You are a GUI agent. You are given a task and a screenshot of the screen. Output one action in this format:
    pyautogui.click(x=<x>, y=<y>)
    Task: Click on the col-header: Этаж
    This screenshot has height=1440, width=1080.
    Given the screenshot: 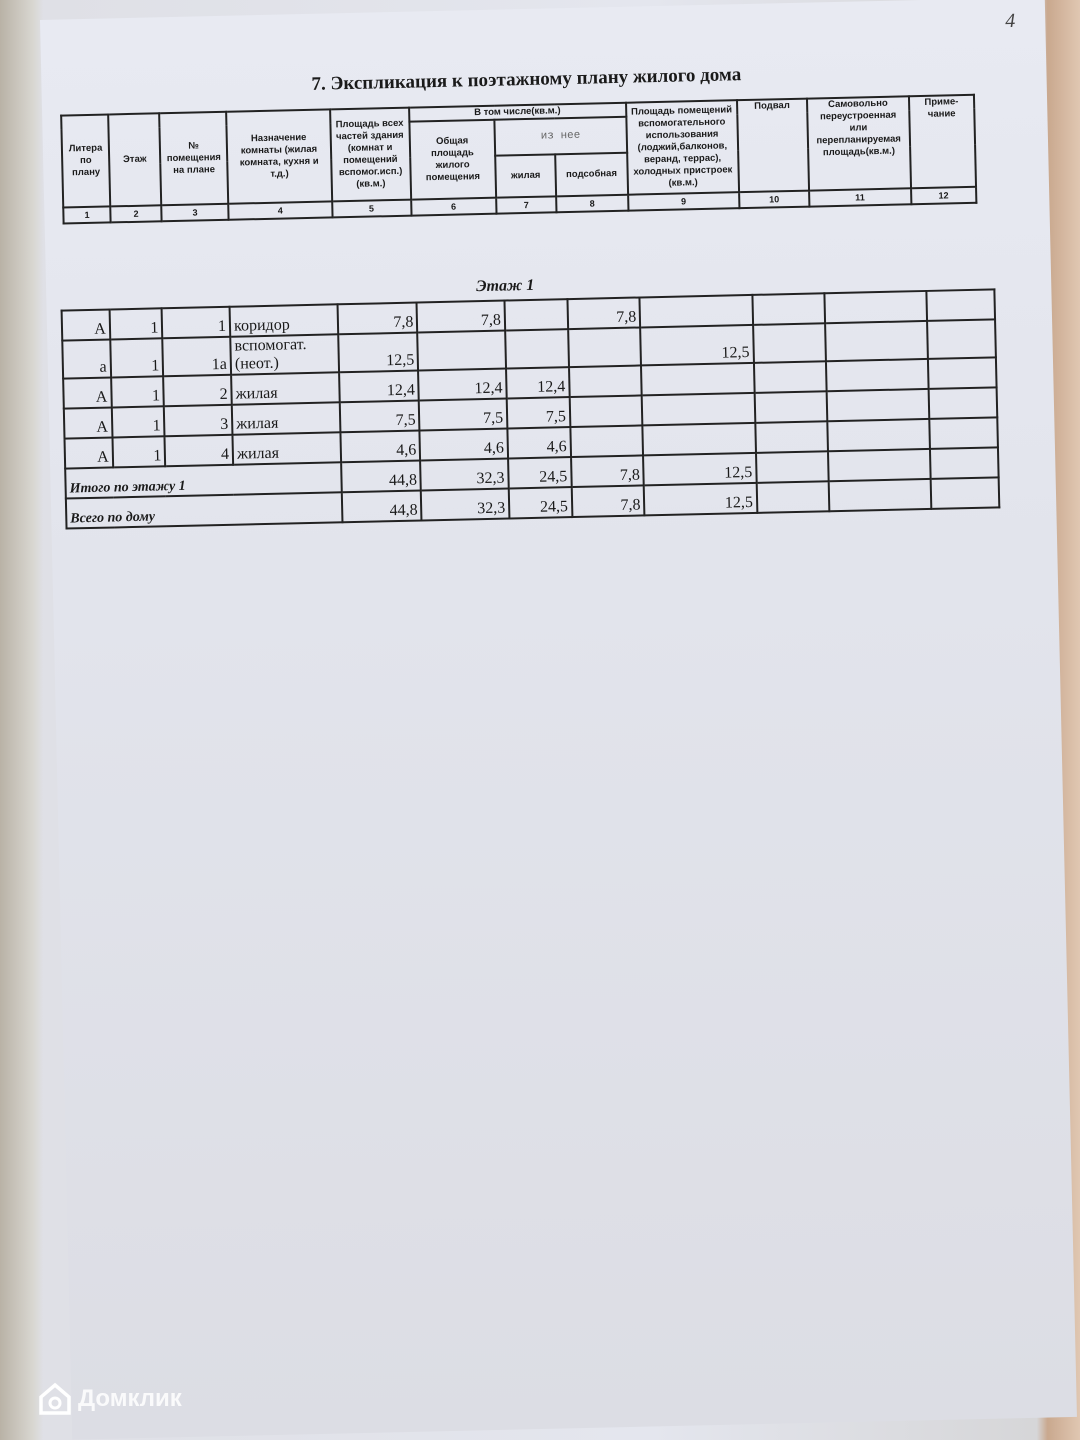 What is the action you would take?
    pyautogui.click(x=135, y=160)
    